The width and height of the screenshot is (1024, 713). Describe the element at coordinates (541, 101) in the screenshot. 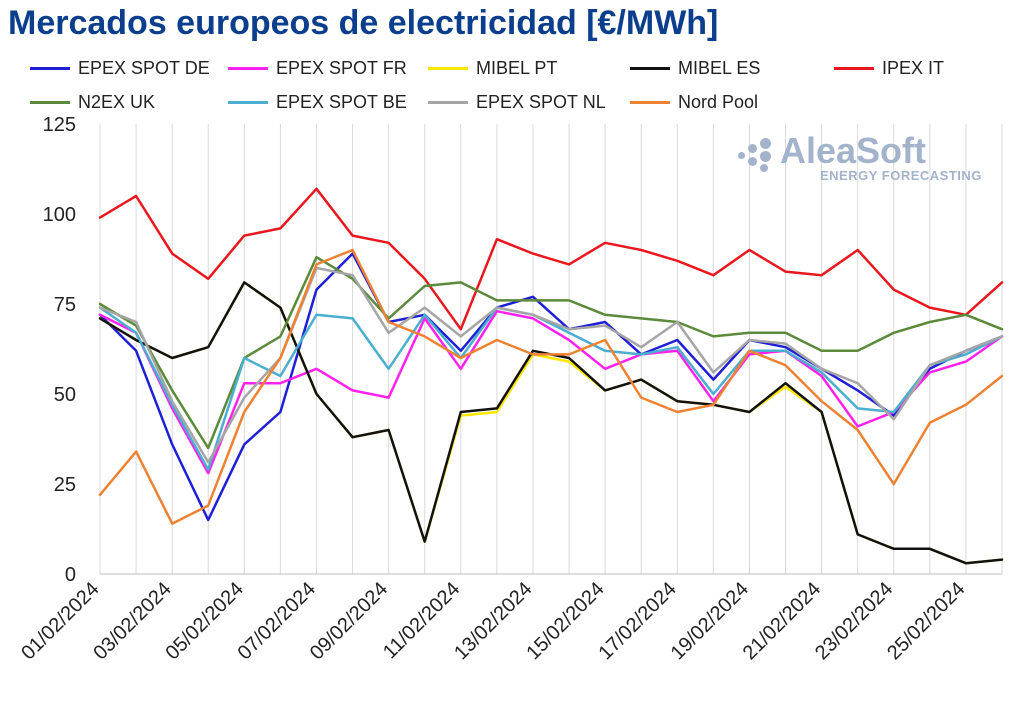

I see `legend-label: EPEX SPOT NL` at that location.